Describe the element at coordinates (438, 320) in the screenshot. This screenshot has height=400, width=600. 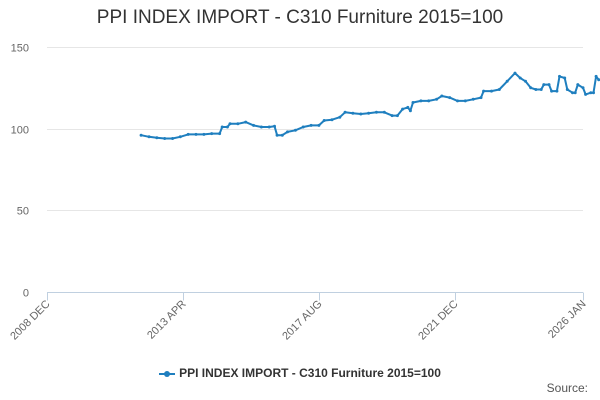
I see `x-tick-label: 2021 DEC` at that location.